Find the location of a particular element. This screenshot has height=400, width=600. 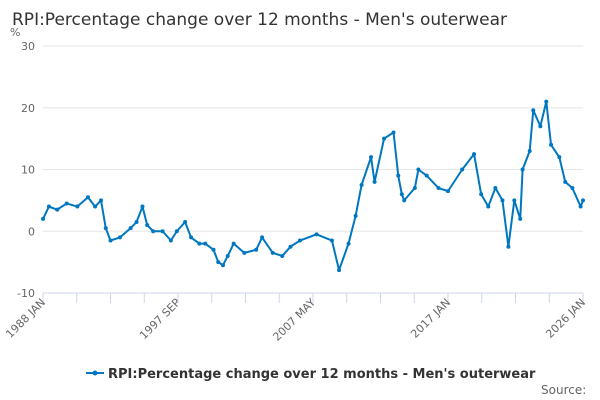

source-label: Source: is located at coordinates (563, 390).